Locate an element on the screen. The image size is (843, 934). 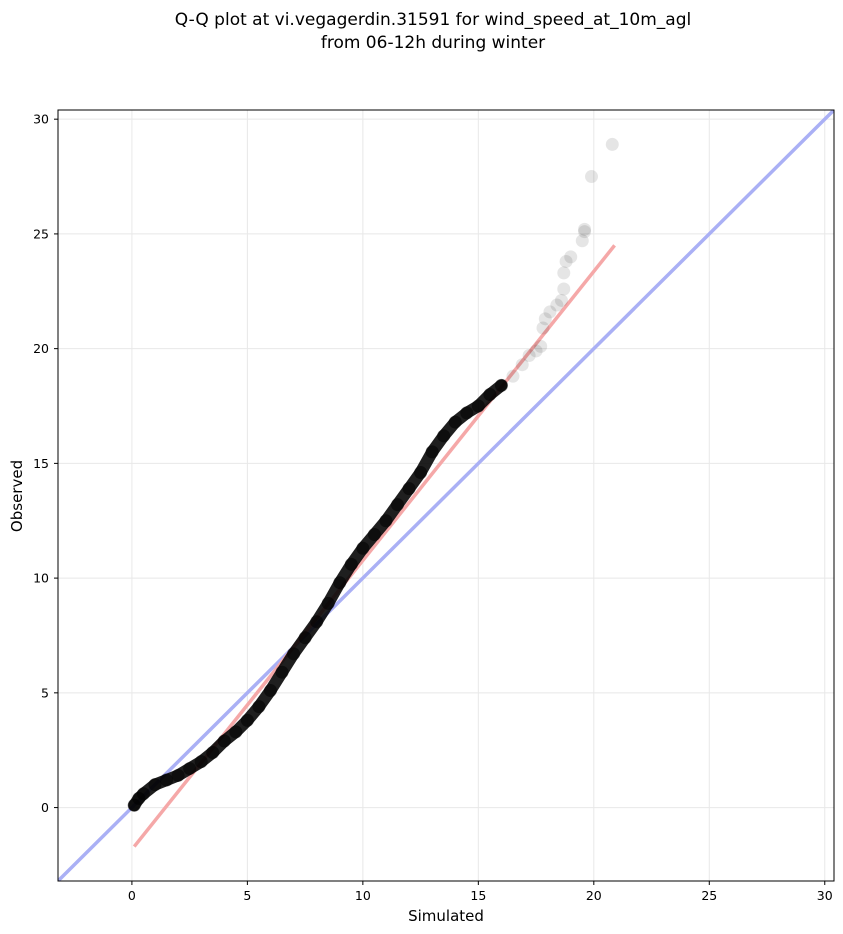
y-tick-label-6: 30 is located at coordinates (41, 119).